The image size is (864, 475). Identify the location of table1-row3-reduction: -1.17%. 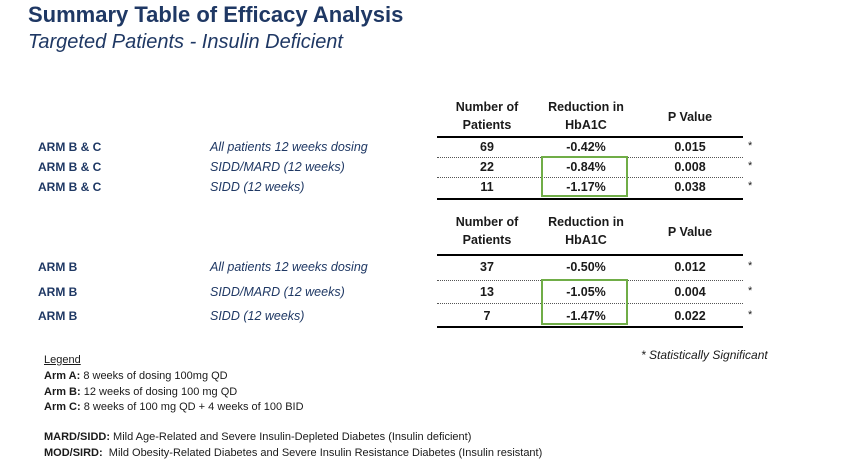
(586, 187).